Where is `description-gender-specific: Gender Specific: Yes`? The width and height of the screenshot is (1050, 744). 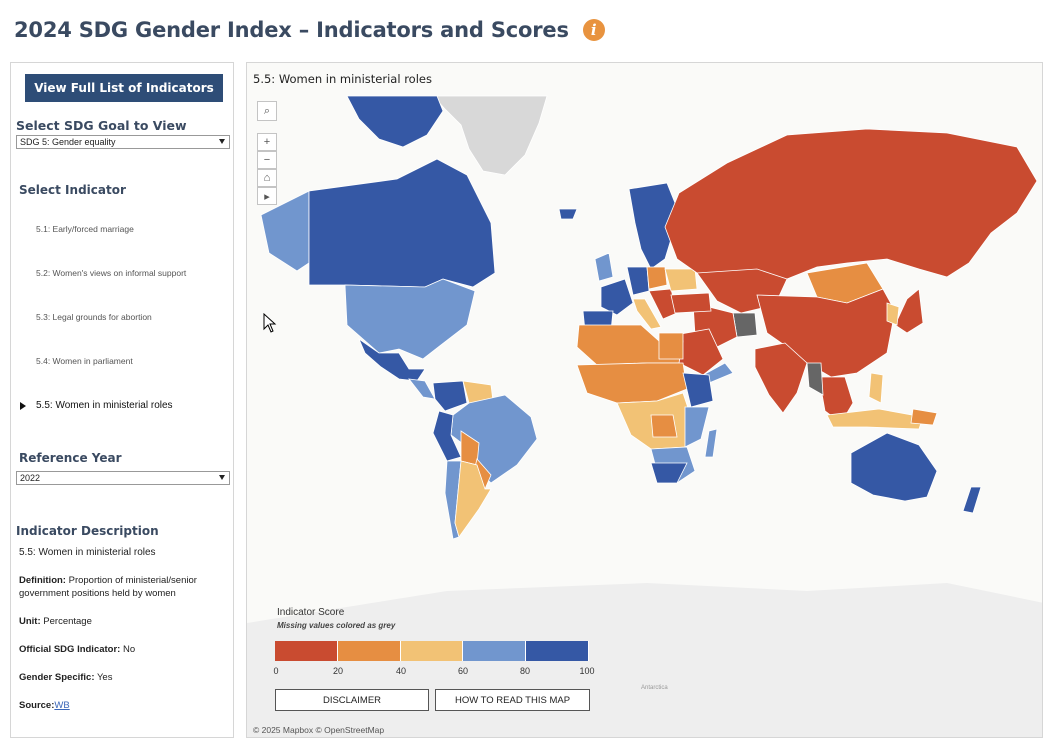
description-gender-specific: Gender Specific: Yes is located at coordinates (121, 677).